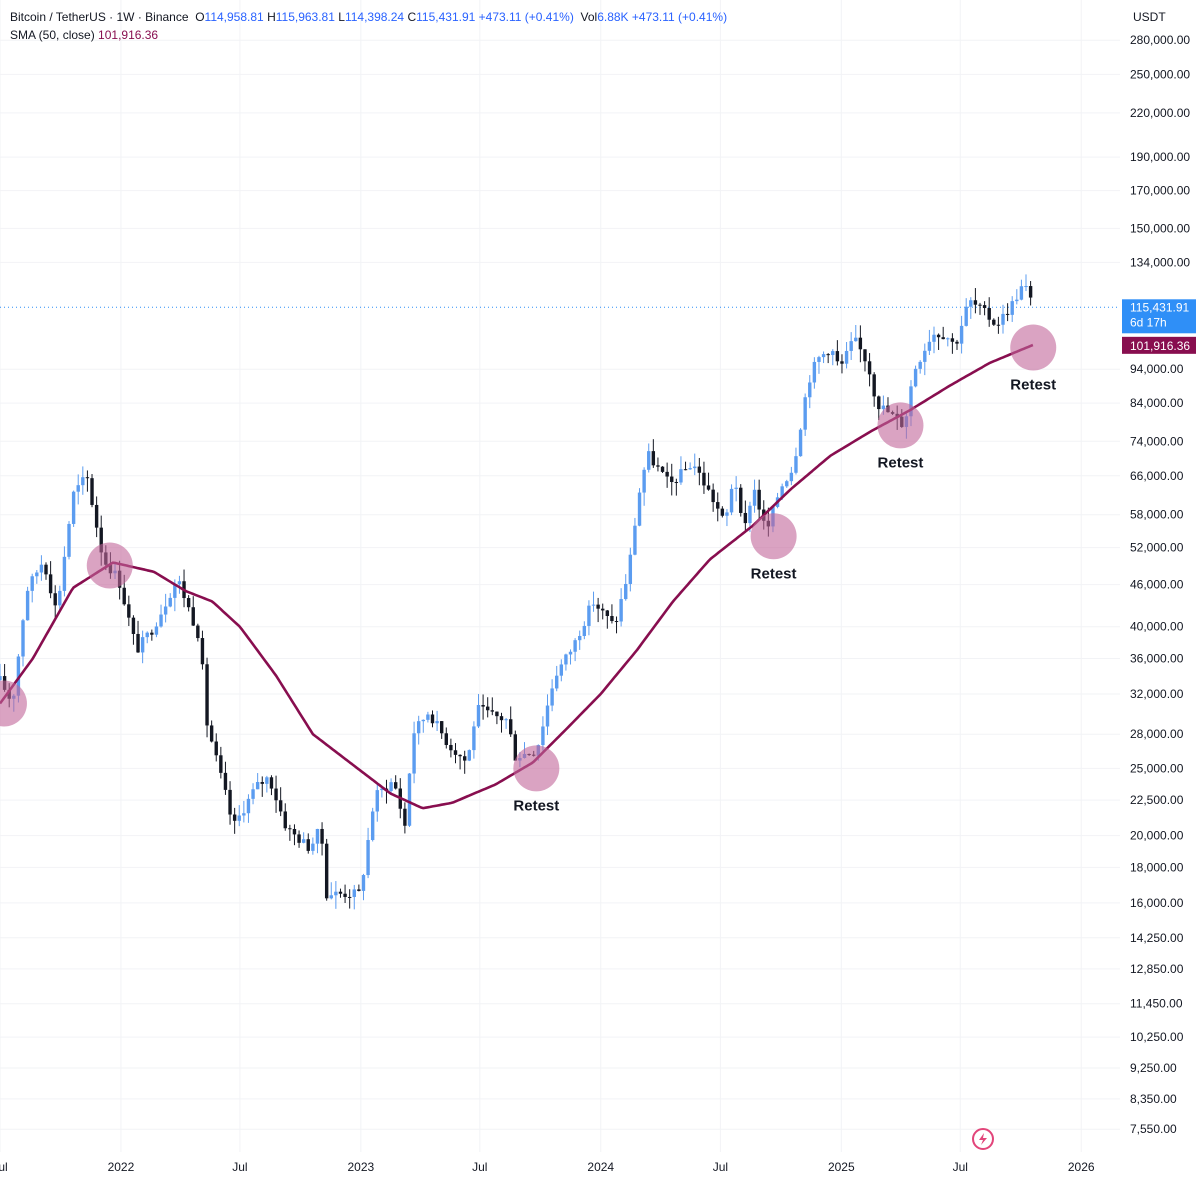 This screenshot has height=1179, width=1200. What do you see at coordinates (1157, 585) in the screenshot?
I see `y-tick-label: 46,000.00` at bounding box center [1157, 585].